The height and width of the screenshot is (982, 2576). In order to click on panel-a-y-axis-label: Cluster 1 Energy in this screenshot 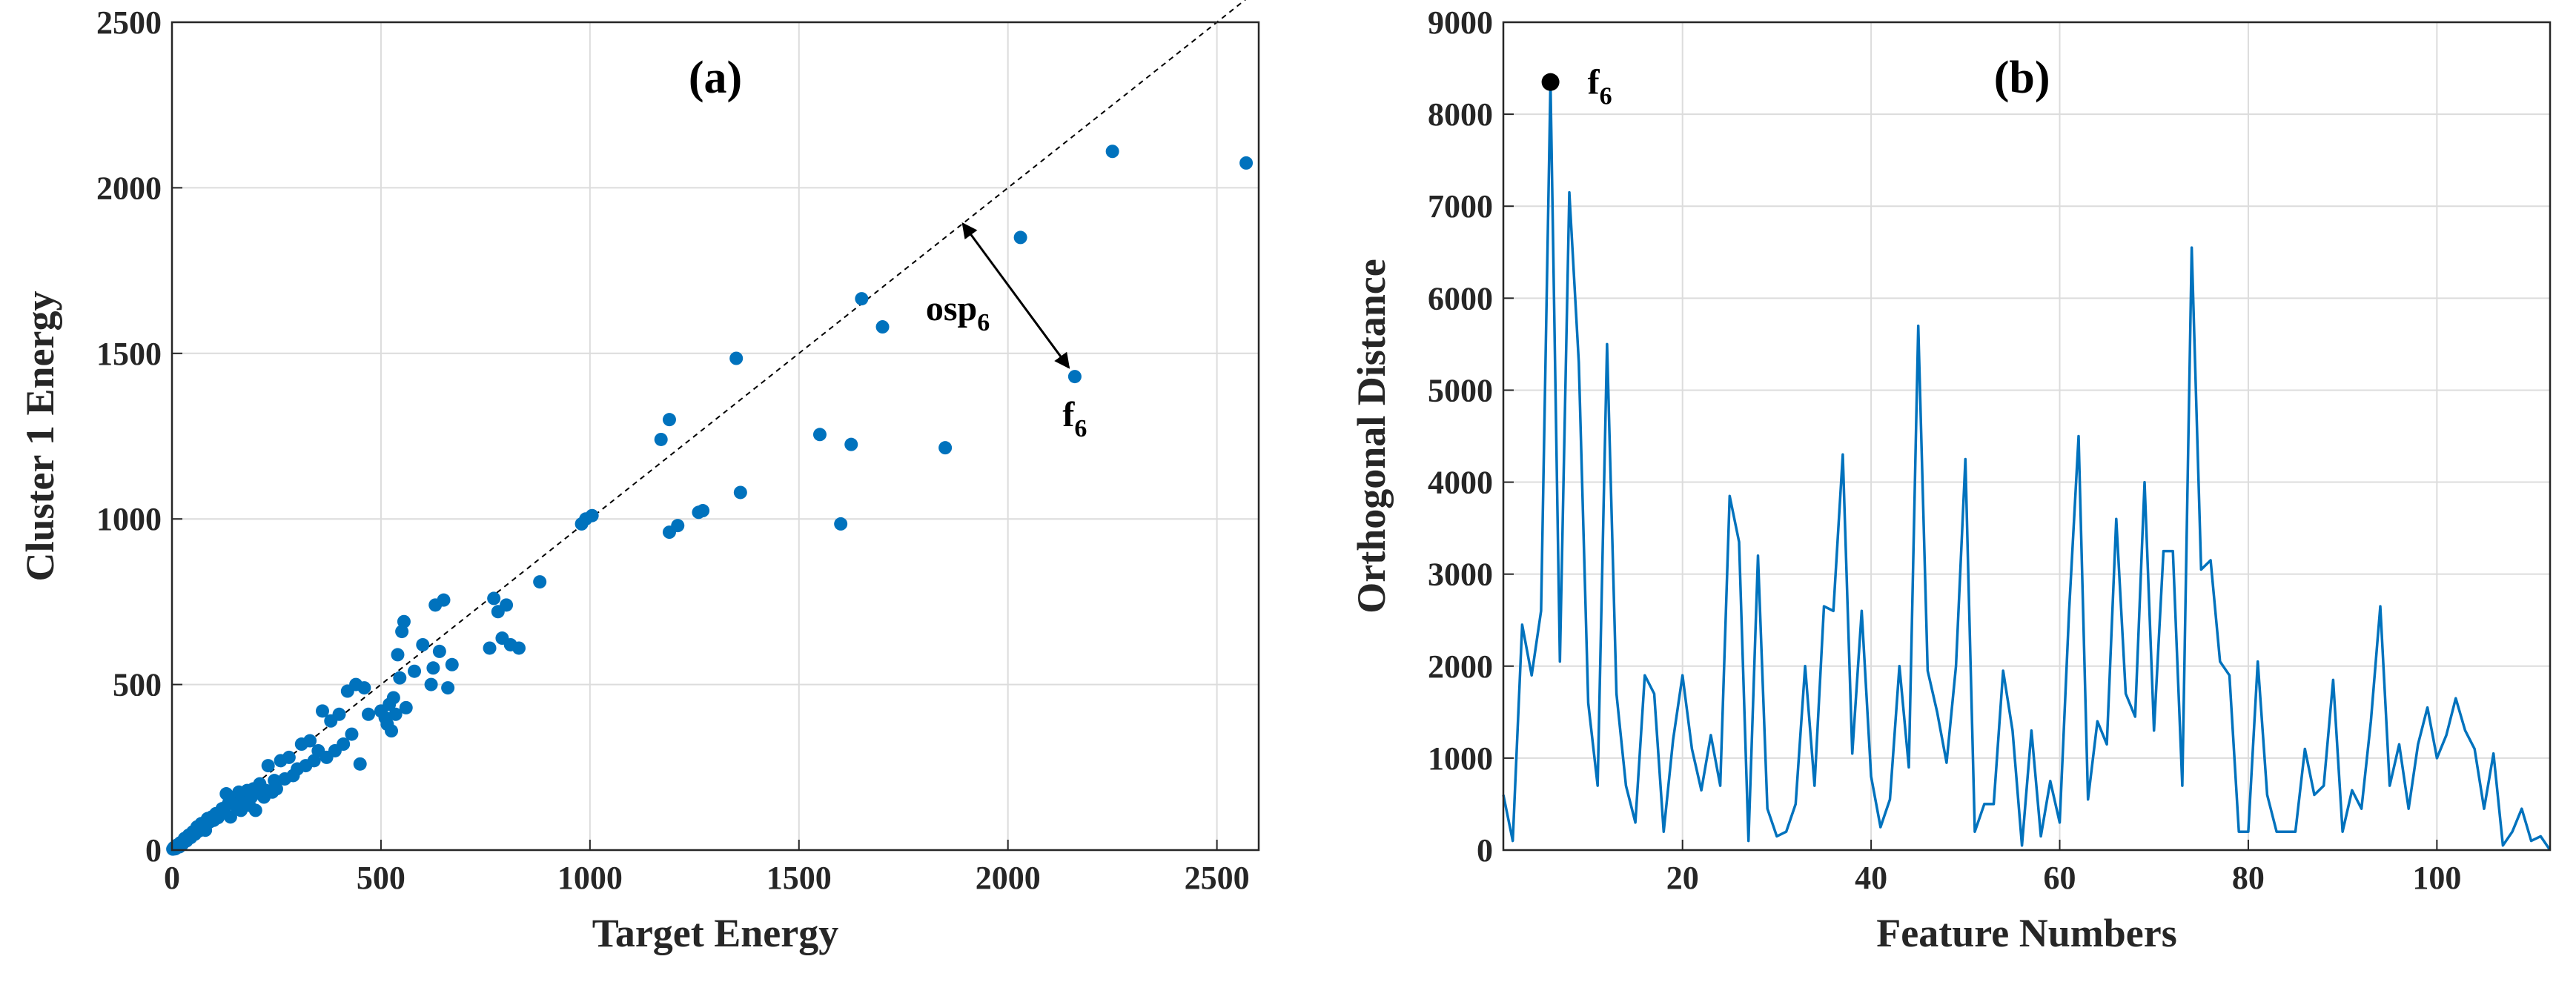, I will do `click(40, 436)`.